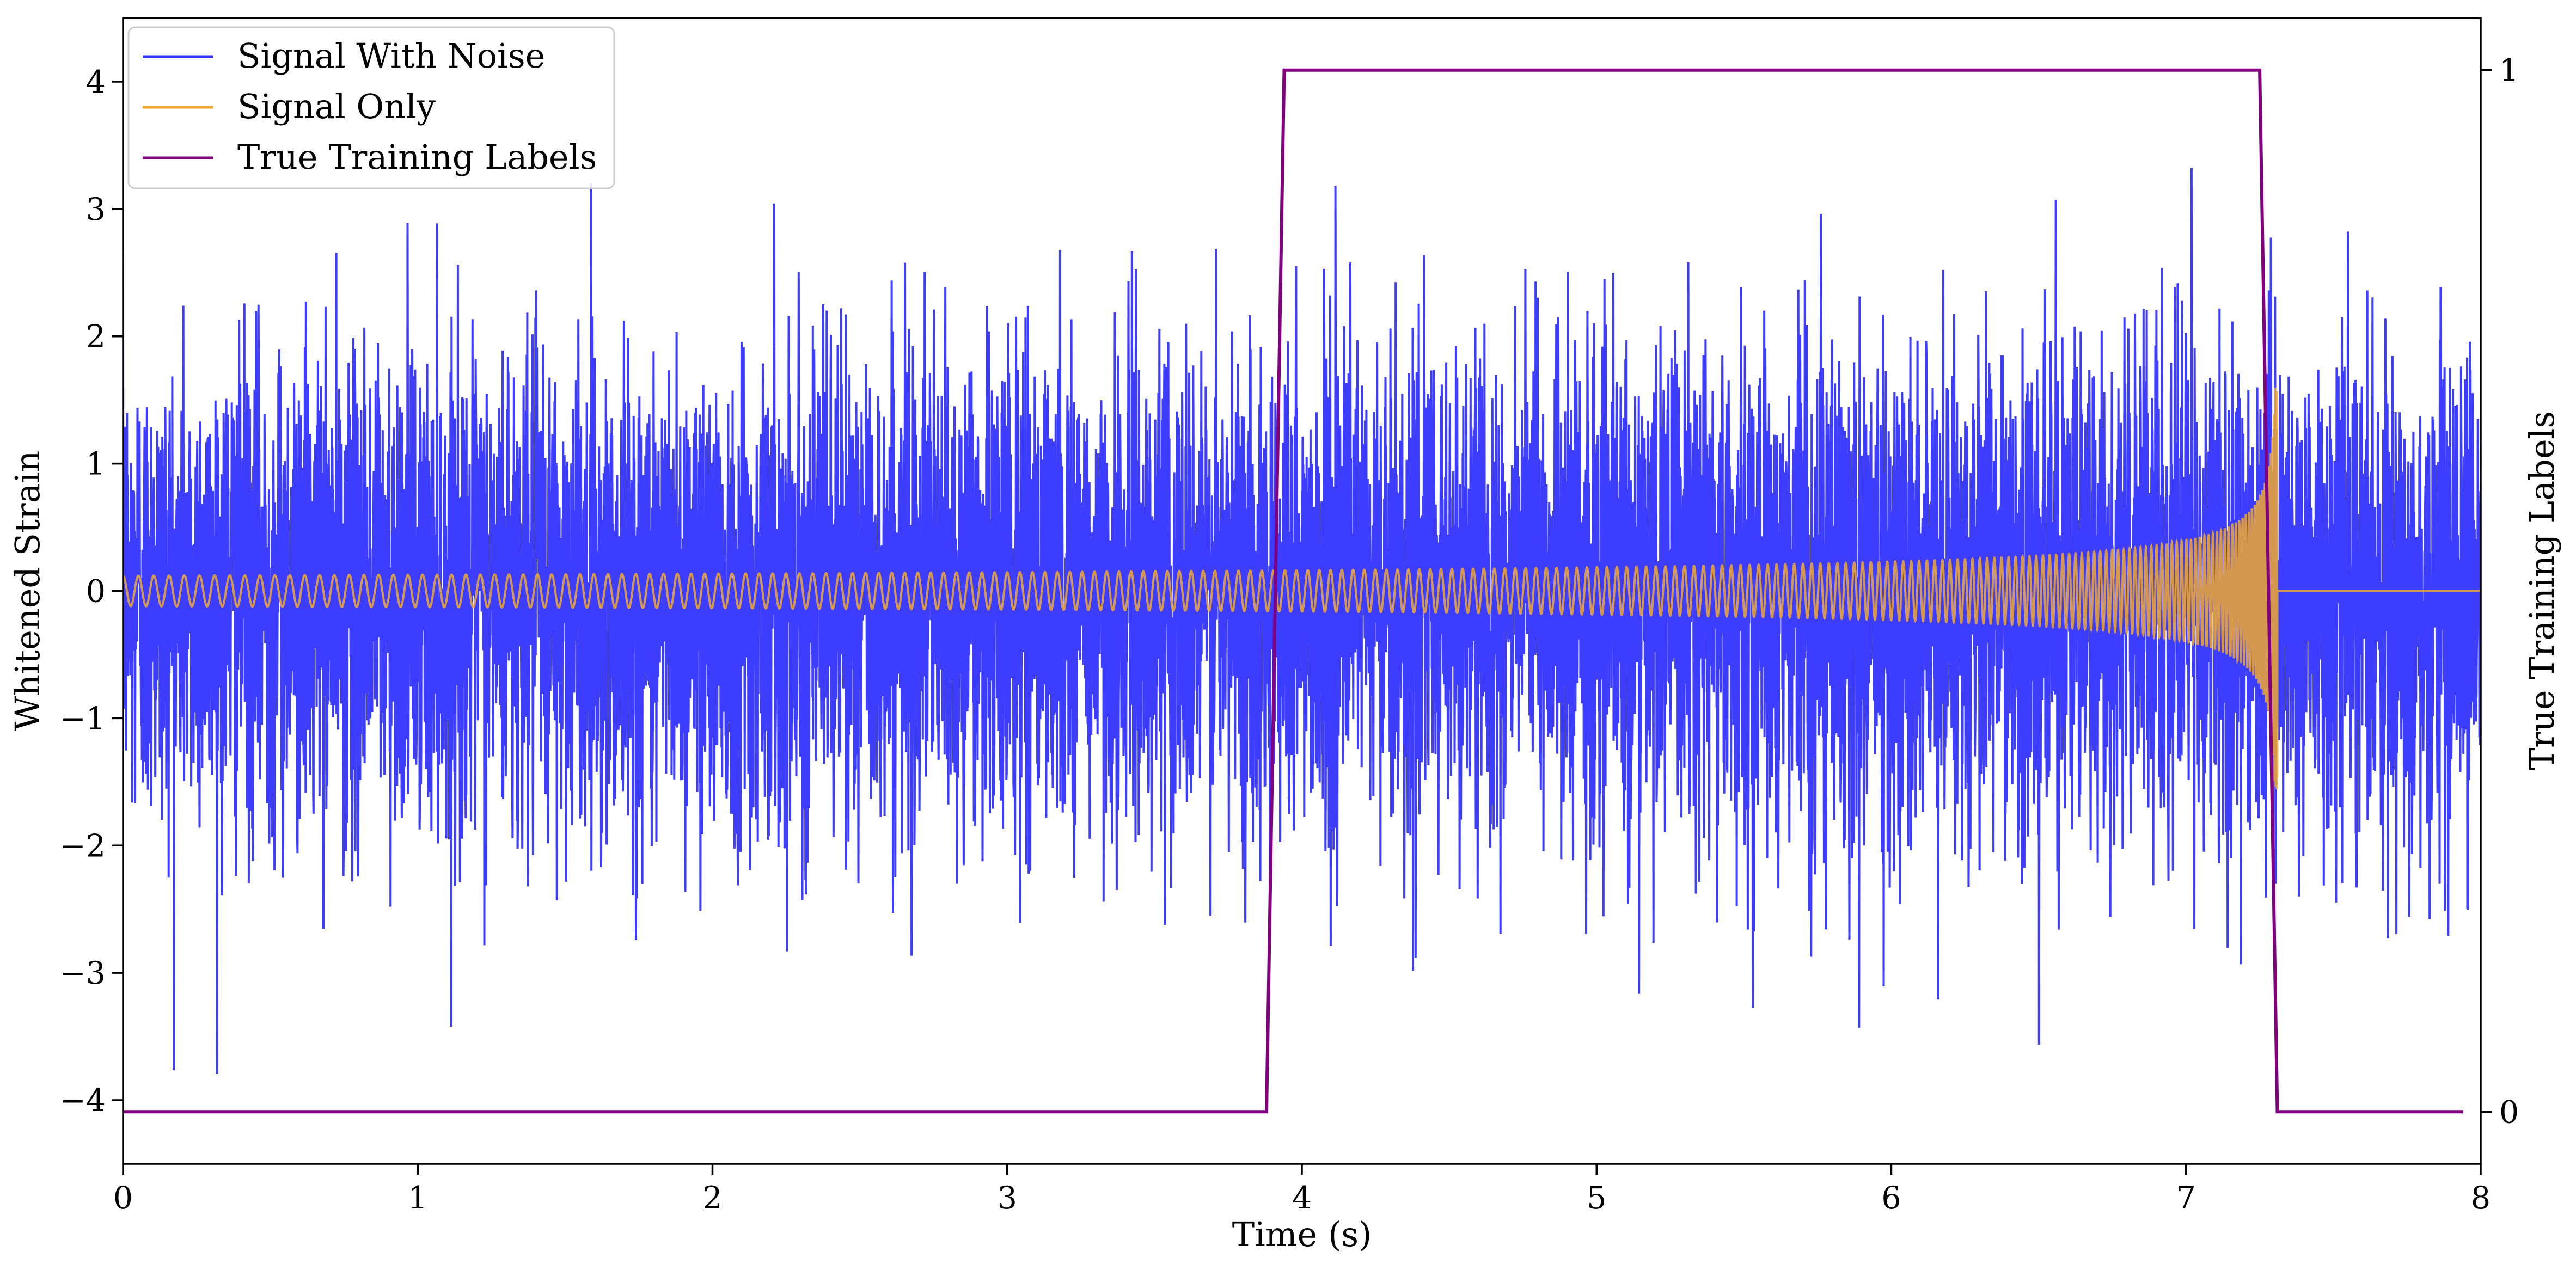 Image resolution: width=2576 pixels, height=1270 pixels. I want to click on y-axis-left: −4 −3 −2 −1 0 1 2 3 4, so click(91, 591).